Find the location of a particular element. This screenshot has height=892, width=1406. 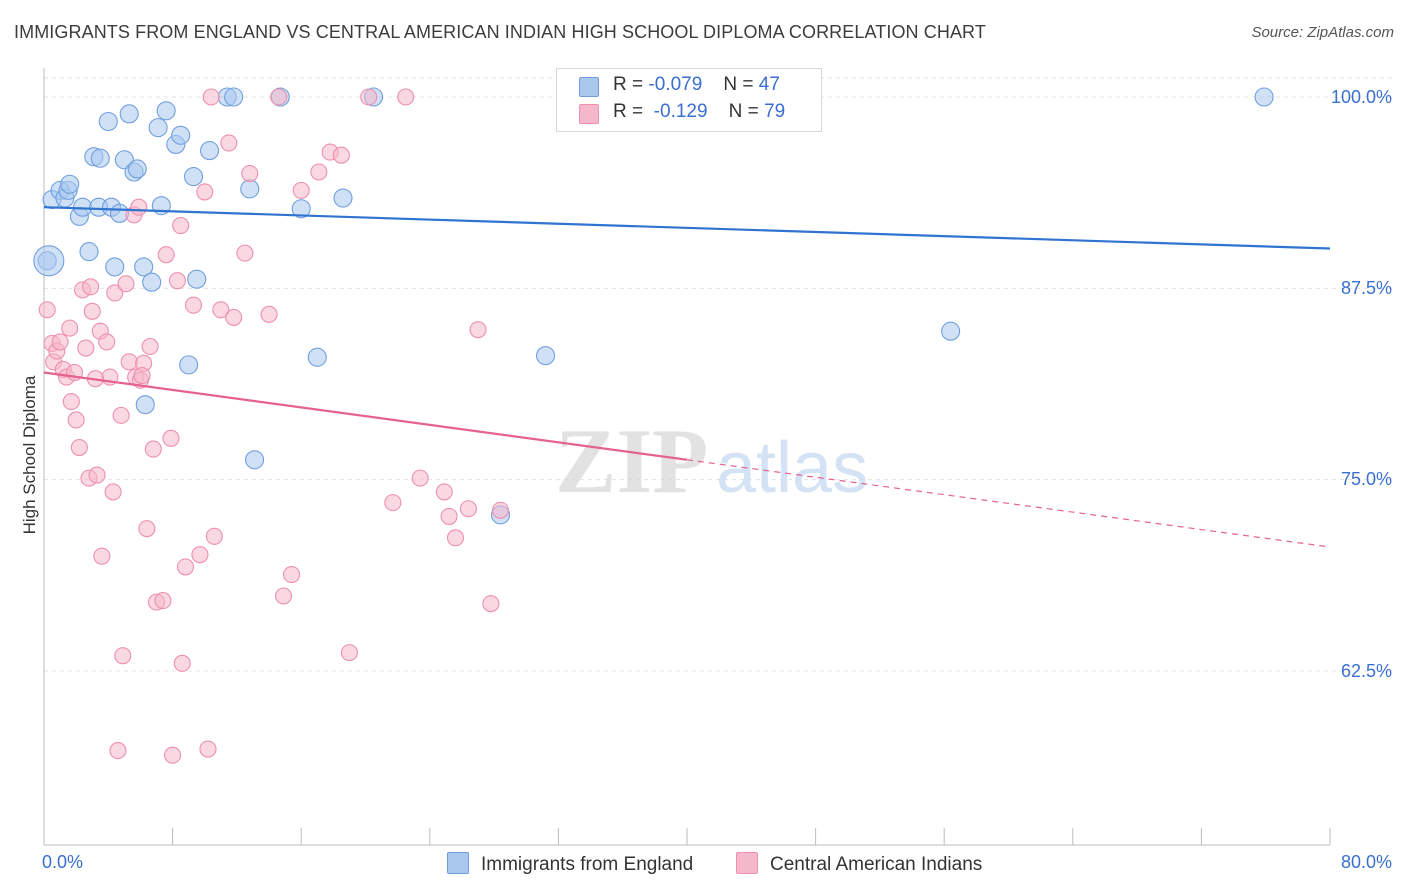

n-value-central-american: 79 is located at coordinates (775, 111).